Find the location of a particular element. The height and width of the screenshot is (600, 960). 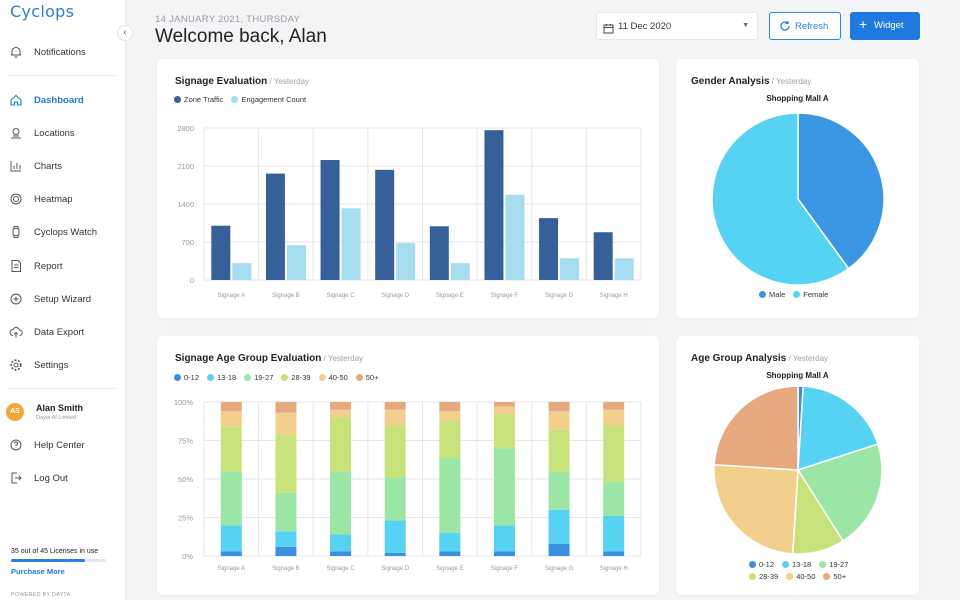

legend-label: 13-18 is located at coordinates (802, 564).